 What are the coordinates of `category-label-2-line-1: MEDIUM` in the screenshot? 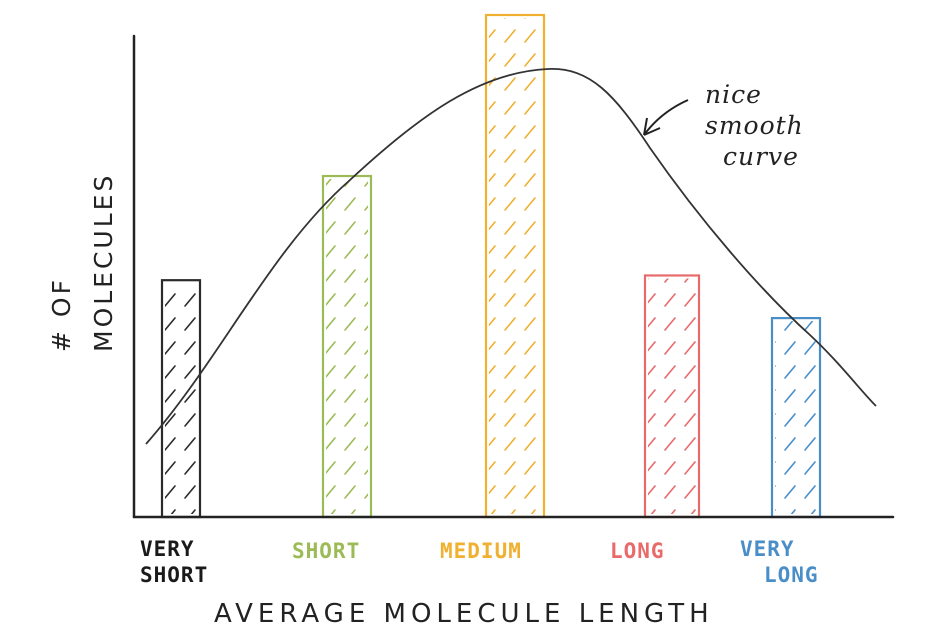 It's located at (481, 551).